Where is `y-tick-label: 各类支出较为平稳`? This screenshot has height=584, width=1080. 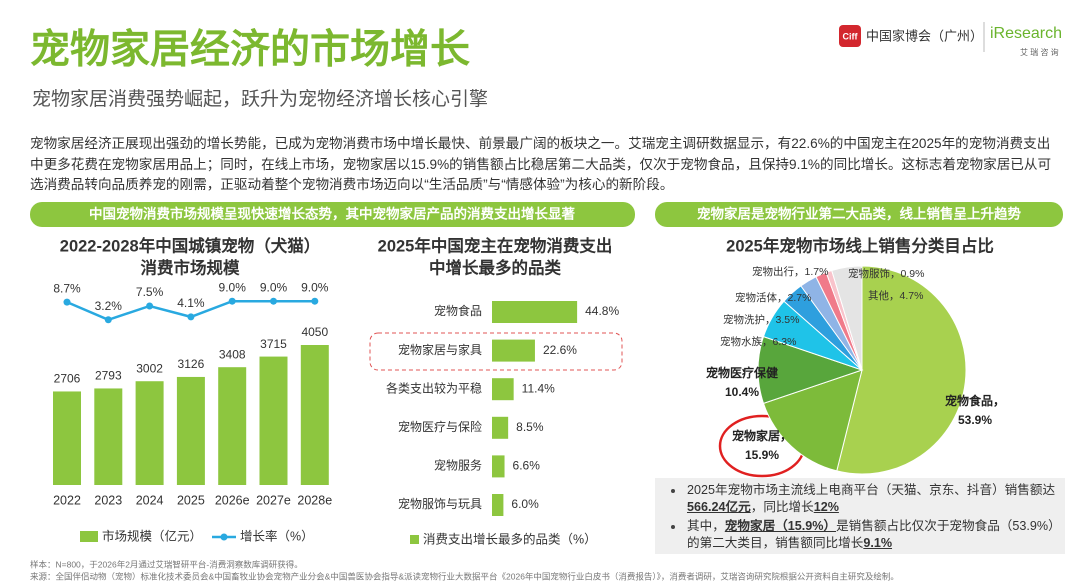
y-tick-label: 各类支出较为平稳 is located at coordinates (434, 387).